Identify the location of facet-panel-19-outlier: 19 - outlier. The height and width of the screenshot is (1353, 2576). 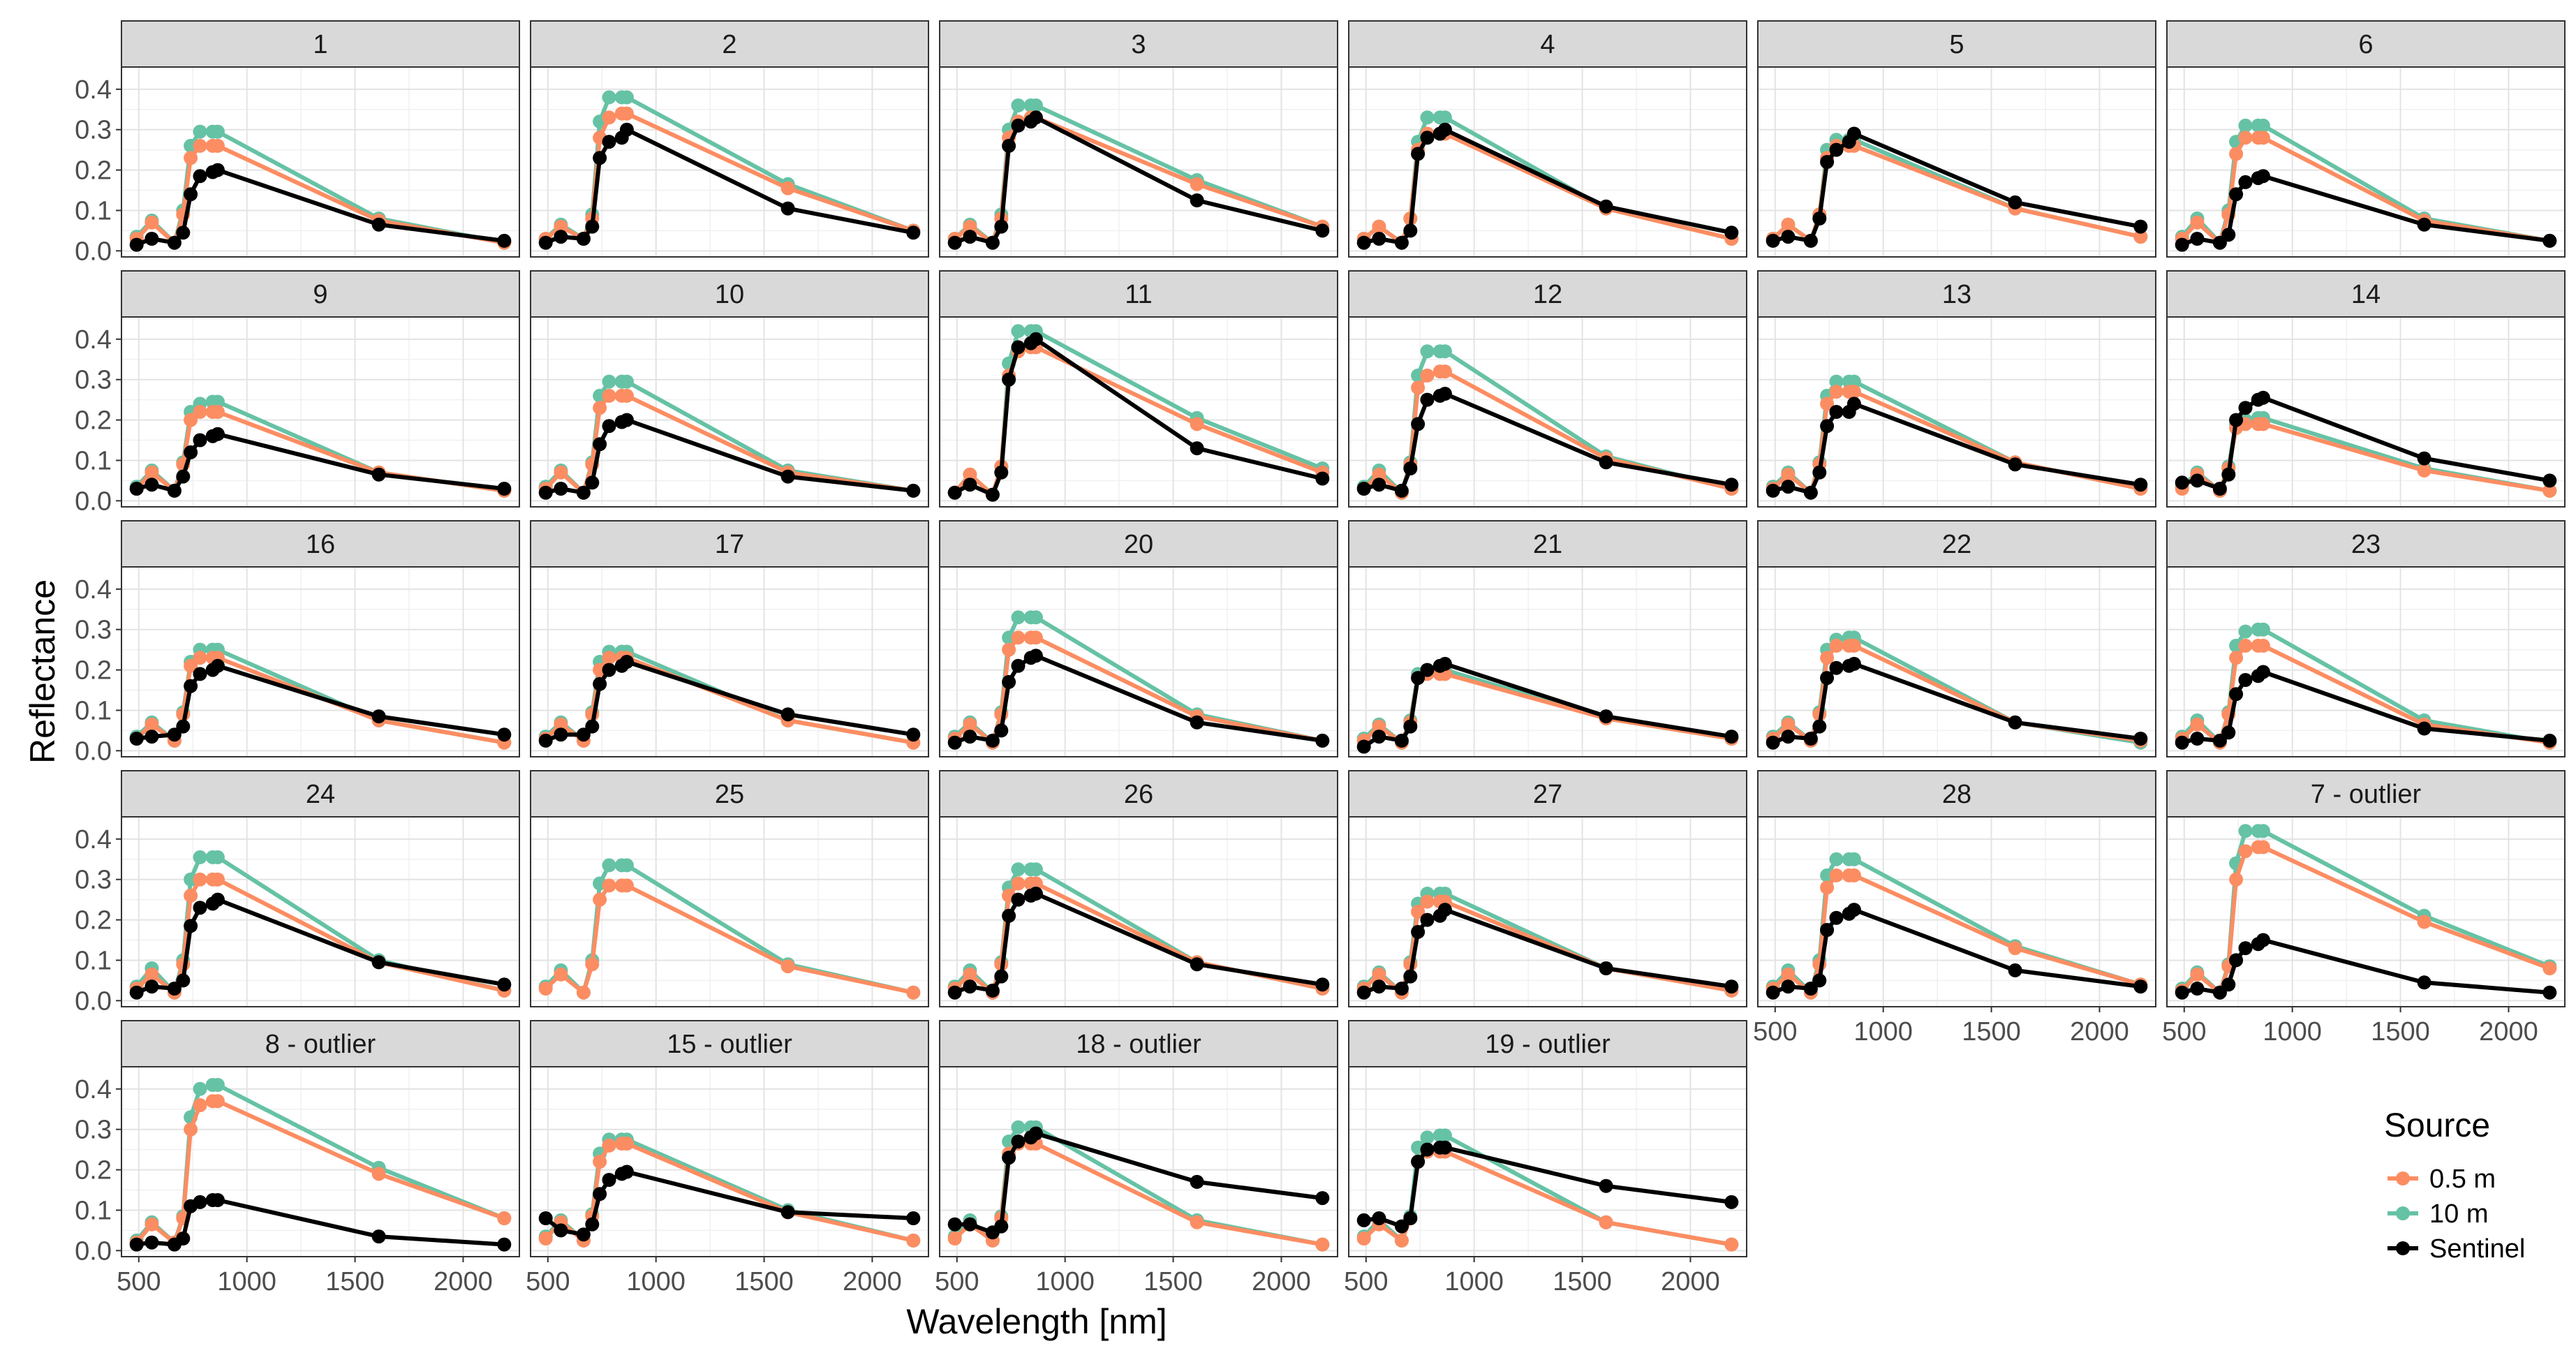
(1547, 1138).